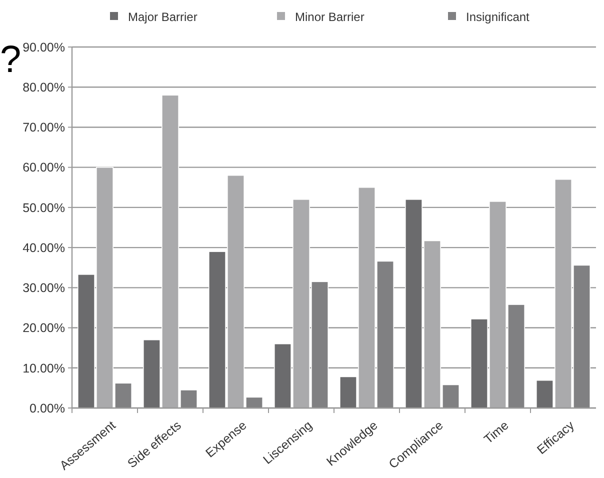 The image size is (604, 478). What do you see at coordinates (43, 247) in the screenshot?
I see `y-tick-label: 40.00%` at bounding box center [43, 247].